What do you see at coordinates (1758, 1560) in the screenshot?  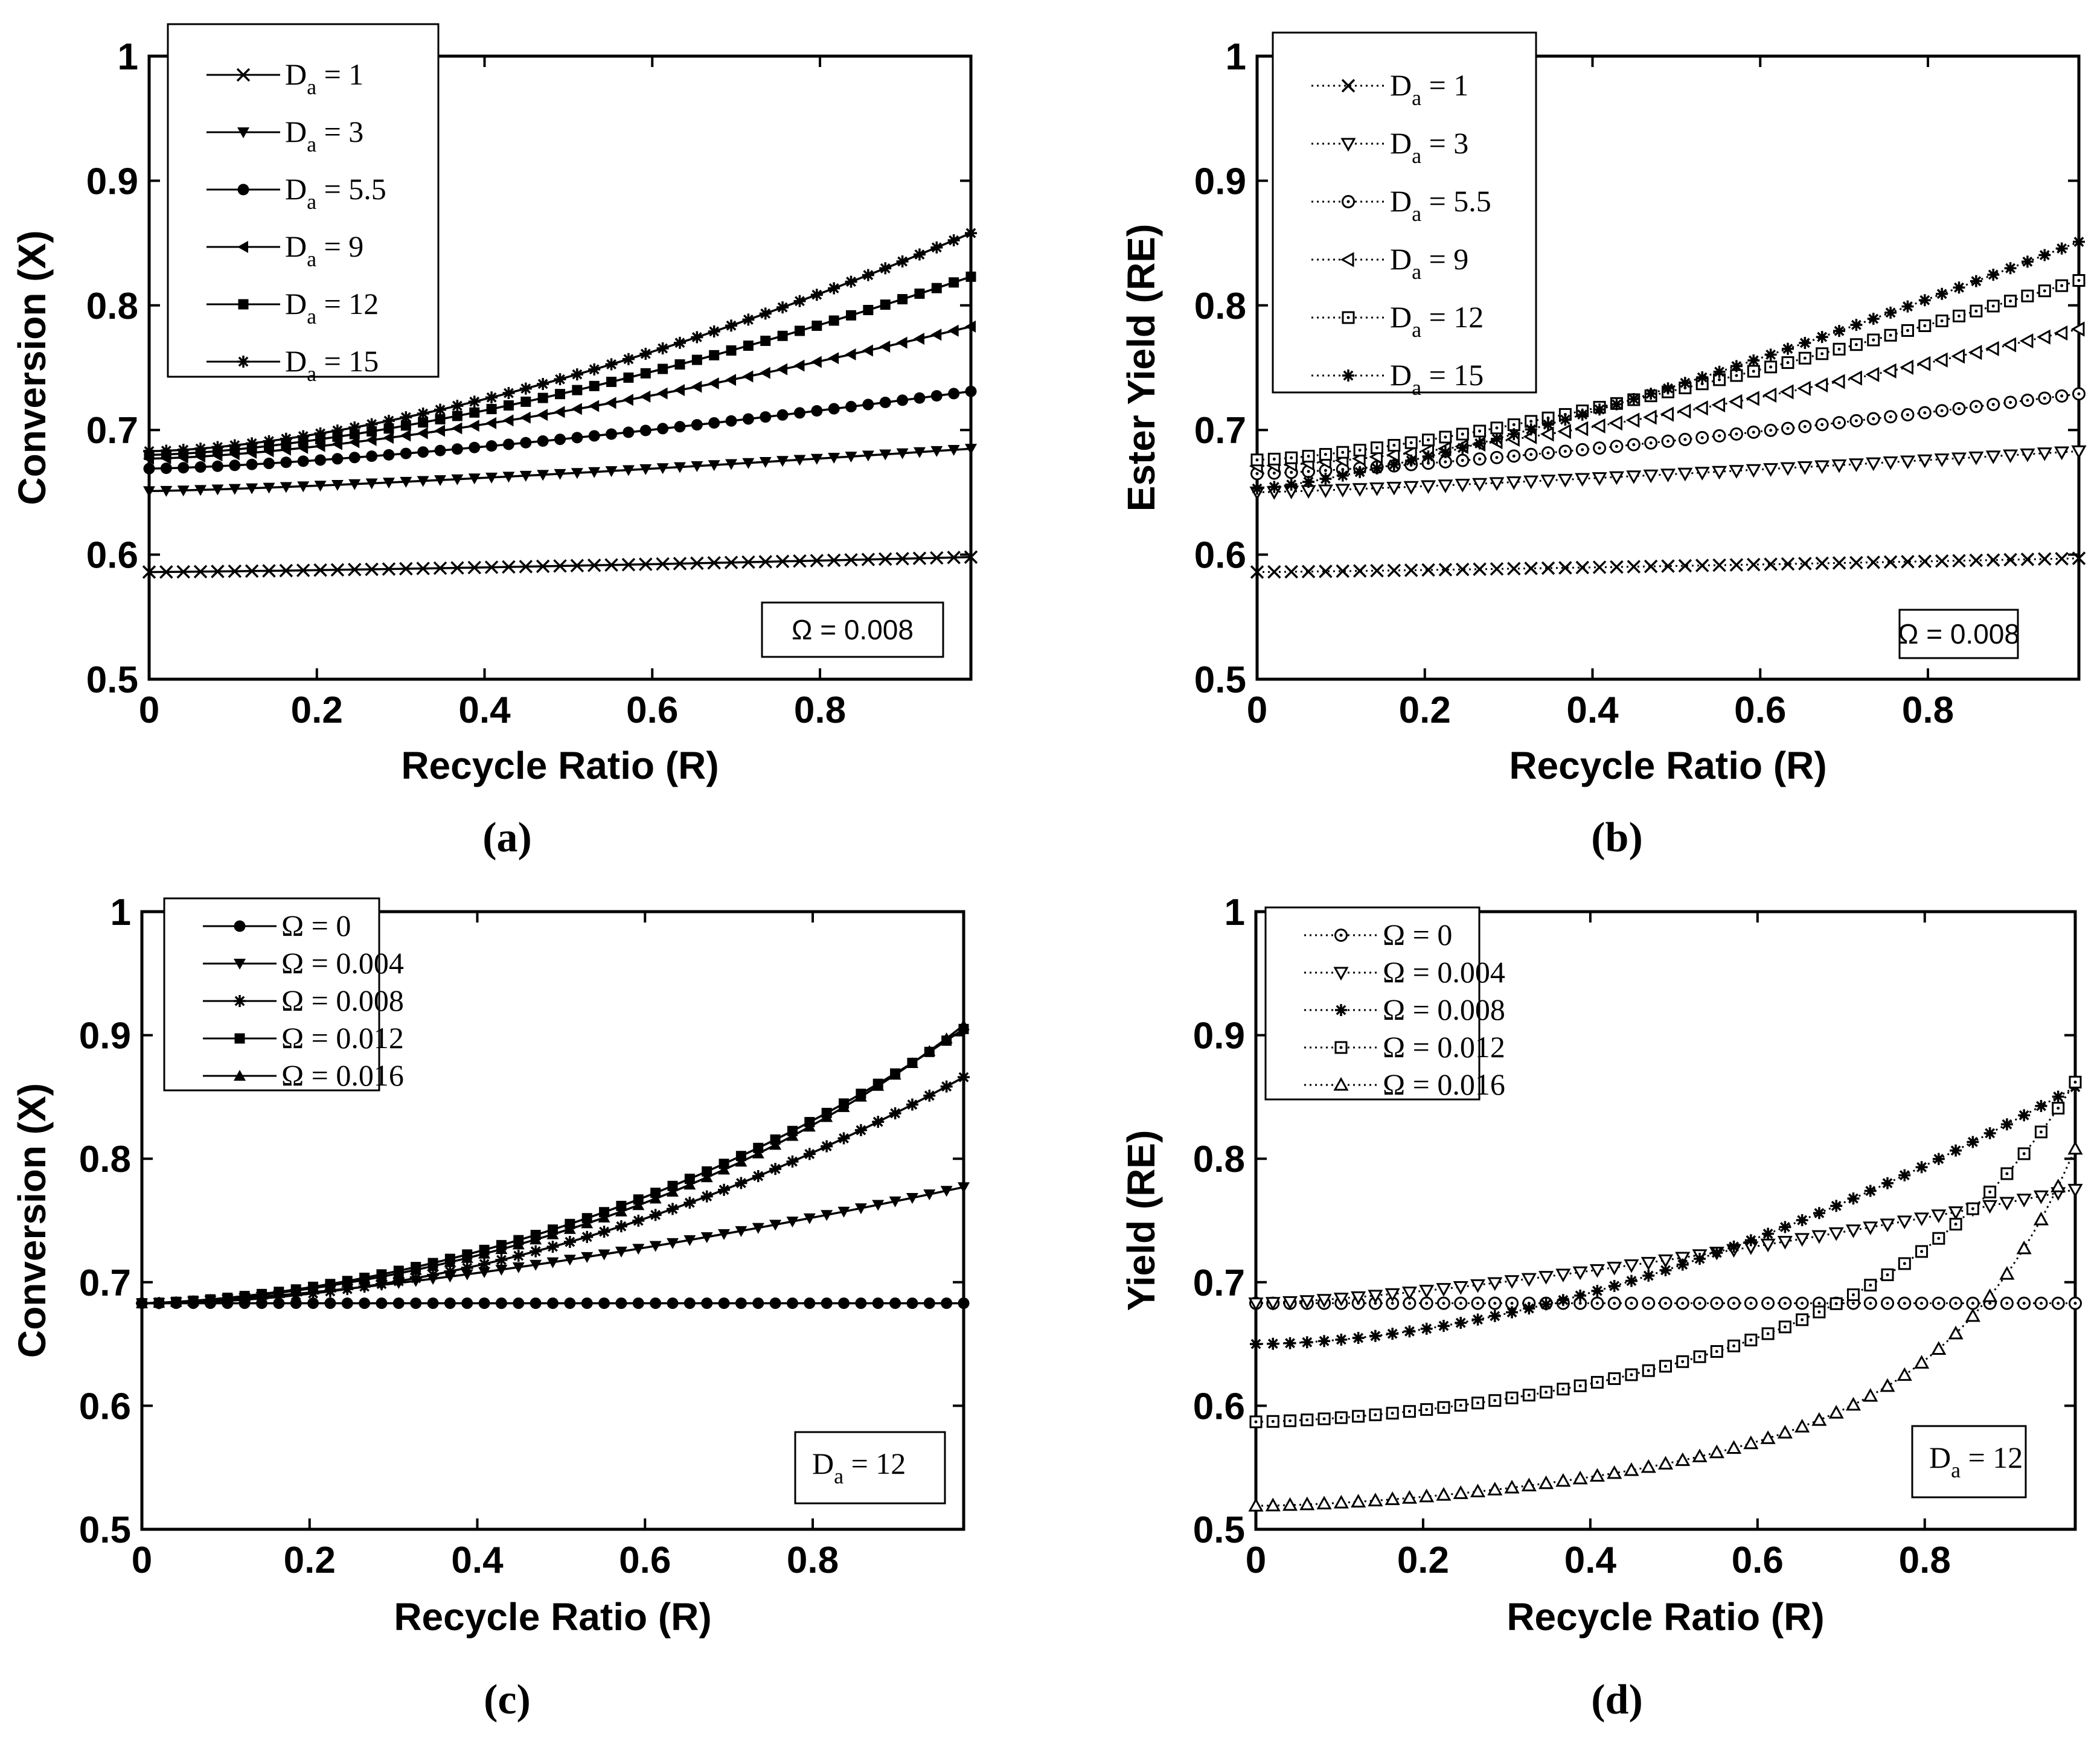 I see `x-tick-label: 0.6` at bounding box center [1758, 1560].